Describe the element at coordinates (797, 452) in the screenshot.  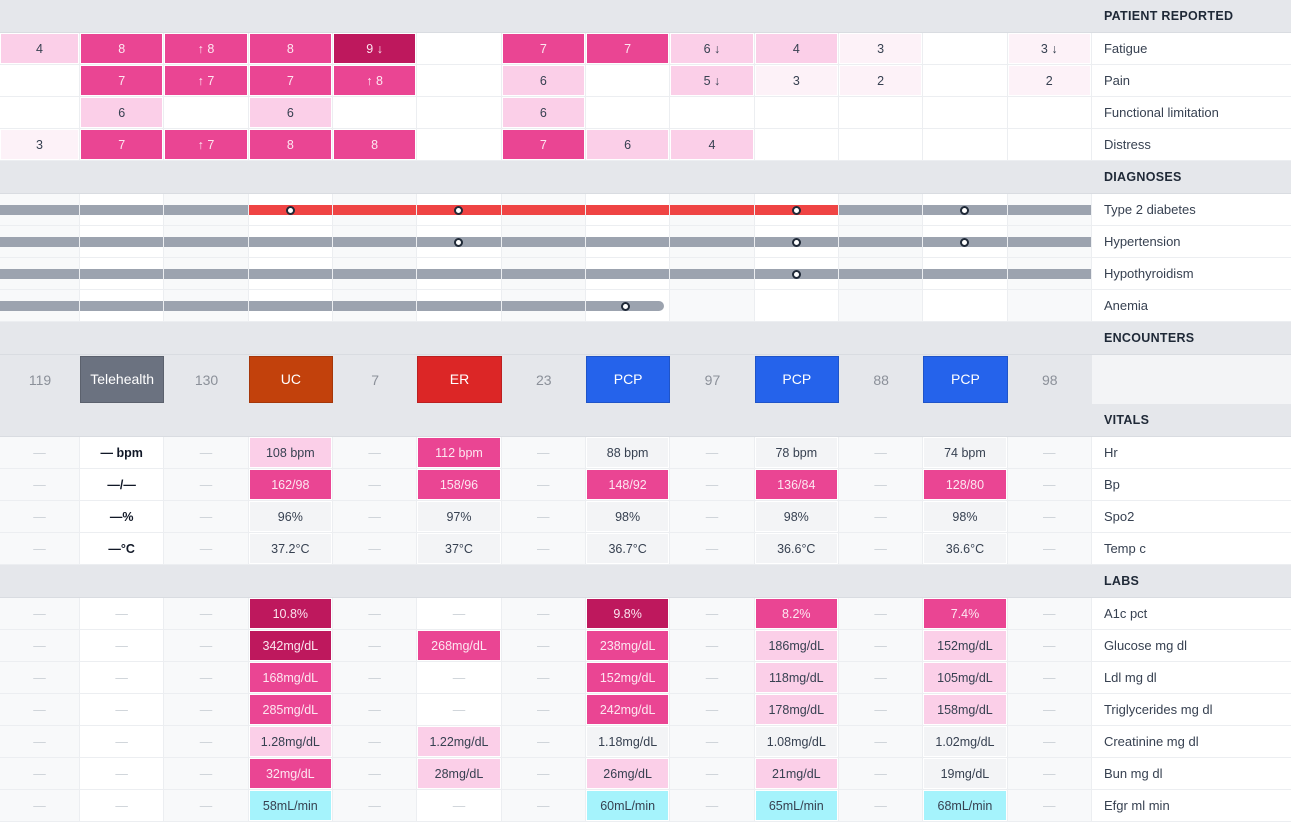
I see `vitals-cell: 78 bpm` at that location.